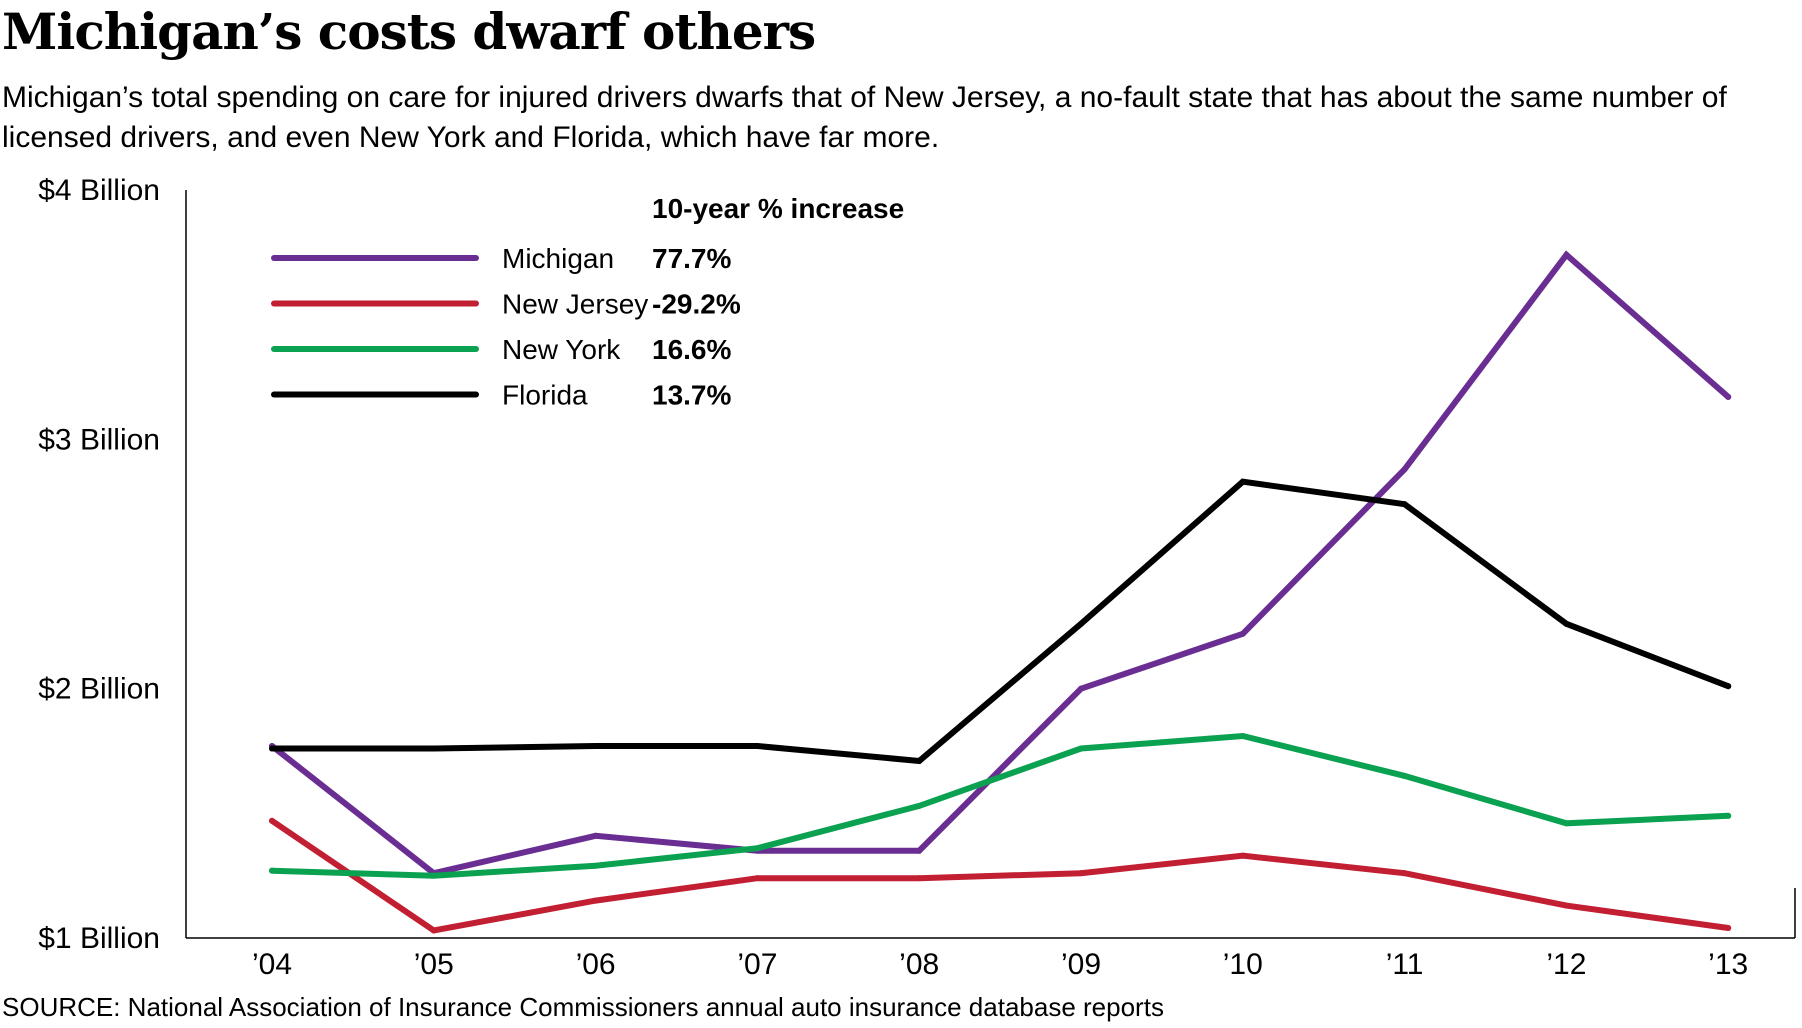  What do you see at coordinates (1566, 964) in the screenshot?
I see `x-tick-label-9: ’12` at bounding box center [1566, 964].